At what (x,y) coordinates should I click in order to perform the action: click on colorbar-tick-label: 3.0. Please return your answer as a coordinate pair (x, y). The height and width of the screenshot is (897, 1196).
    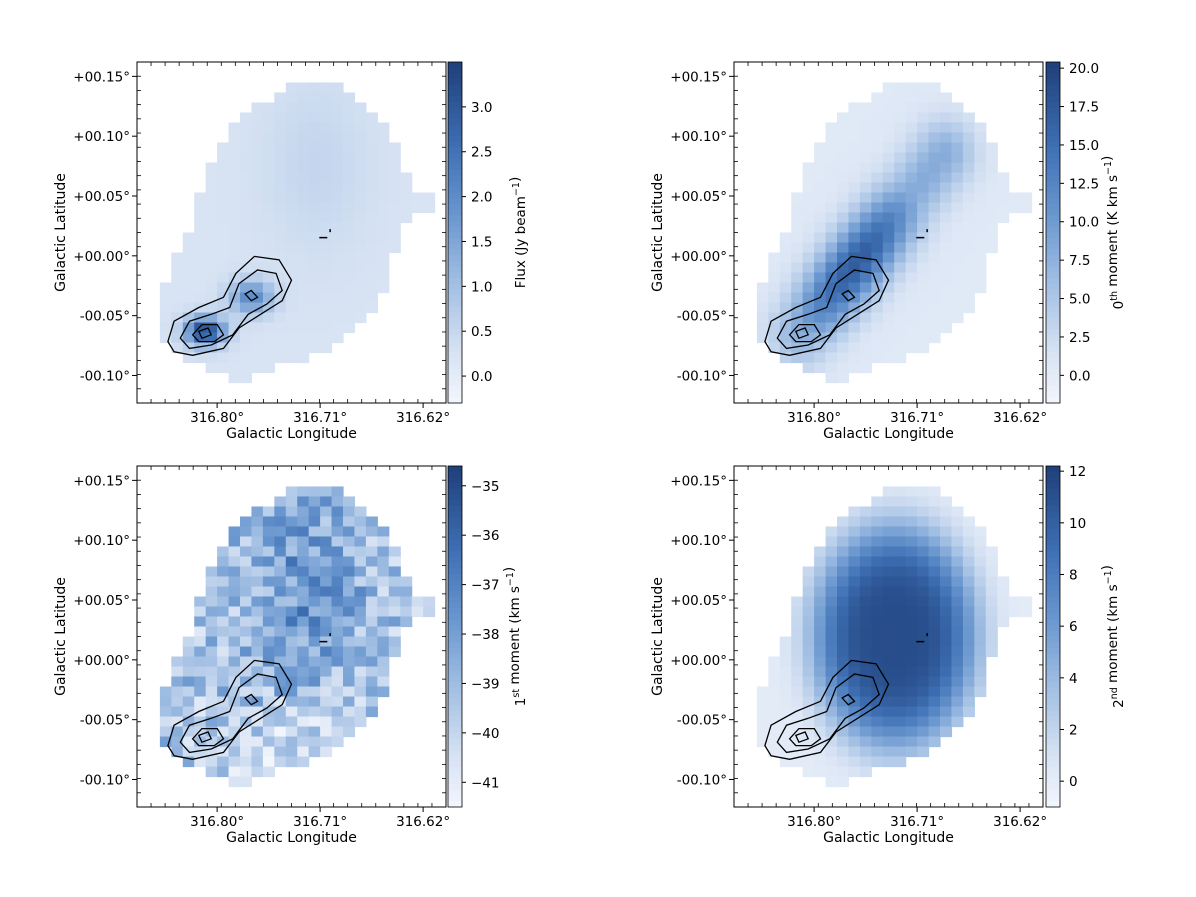
    Looking at the image, I should click on (481, 108).